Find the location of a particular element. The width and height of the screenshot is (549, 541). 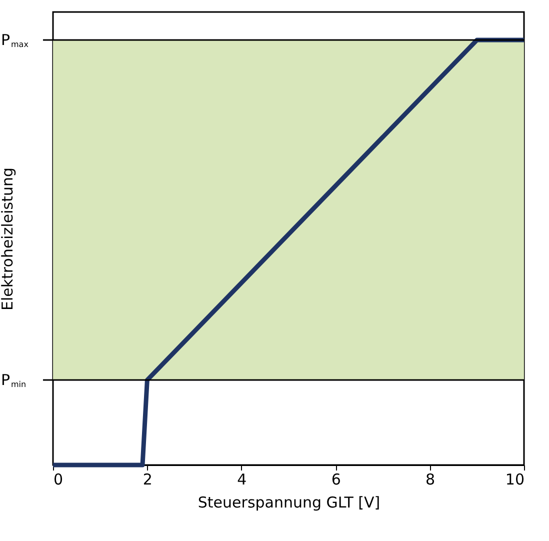

x-tick-label: 4 is located at coordinates (242, 479).